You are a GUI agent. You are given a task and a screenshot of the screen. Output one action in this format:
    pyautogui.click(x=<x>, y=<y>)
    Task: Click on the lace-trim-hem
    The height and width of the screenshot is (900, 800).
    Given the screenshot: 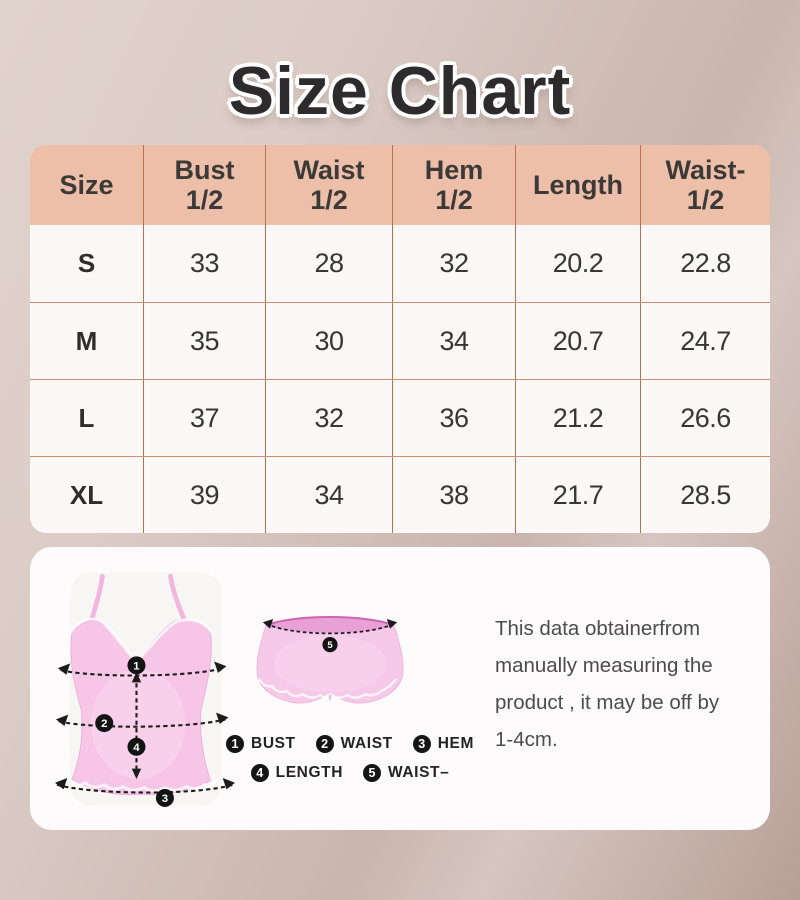 What is the action you would take?
    pyautogui.click(x=142, y=785)
    